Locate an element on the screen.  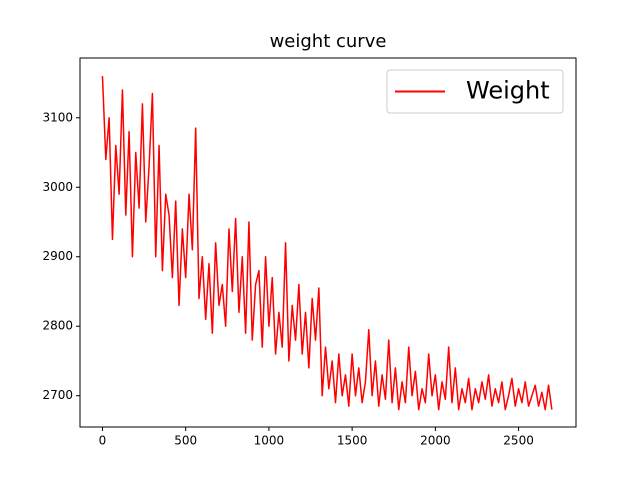
y-tick-label: 2900 is located at coordinates (57, 256).